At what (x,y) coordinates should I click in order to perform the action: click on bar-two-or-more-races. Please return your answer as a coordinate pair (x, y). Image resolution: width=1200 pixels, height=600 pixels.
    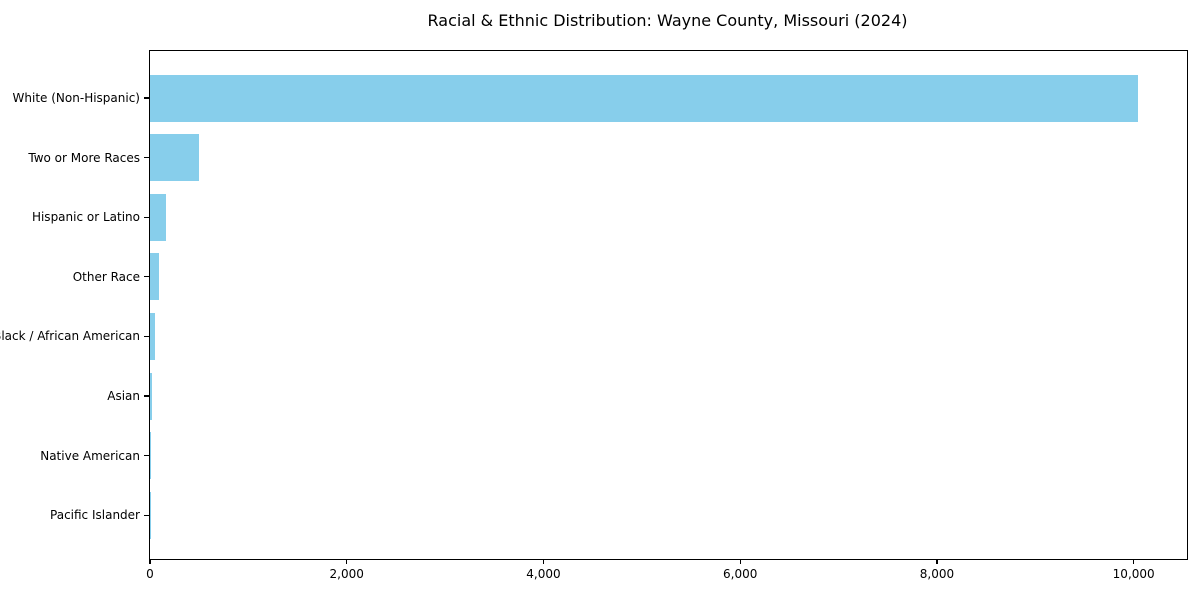
    Looking at the image, I should click on (175, 158).